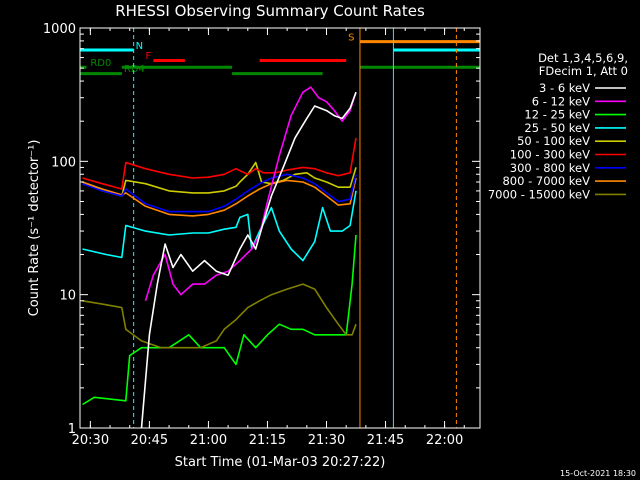 The width and height of the screenshot is (640, 480). What do you see at coordinates (539, 194) in the screenshot?
I see `legend-label: 7000 - 15000 keV` at bounding box center [539, 194].